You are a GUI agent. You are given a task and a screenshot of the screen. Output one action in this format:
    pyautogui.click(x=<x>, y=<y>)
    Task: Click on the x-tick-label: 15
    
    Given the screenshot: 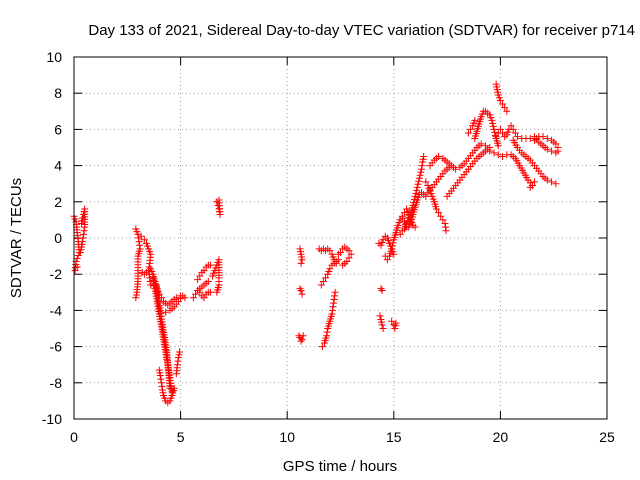 What is the action you would take?
    pyautogui.click(x=394, y=437)
    